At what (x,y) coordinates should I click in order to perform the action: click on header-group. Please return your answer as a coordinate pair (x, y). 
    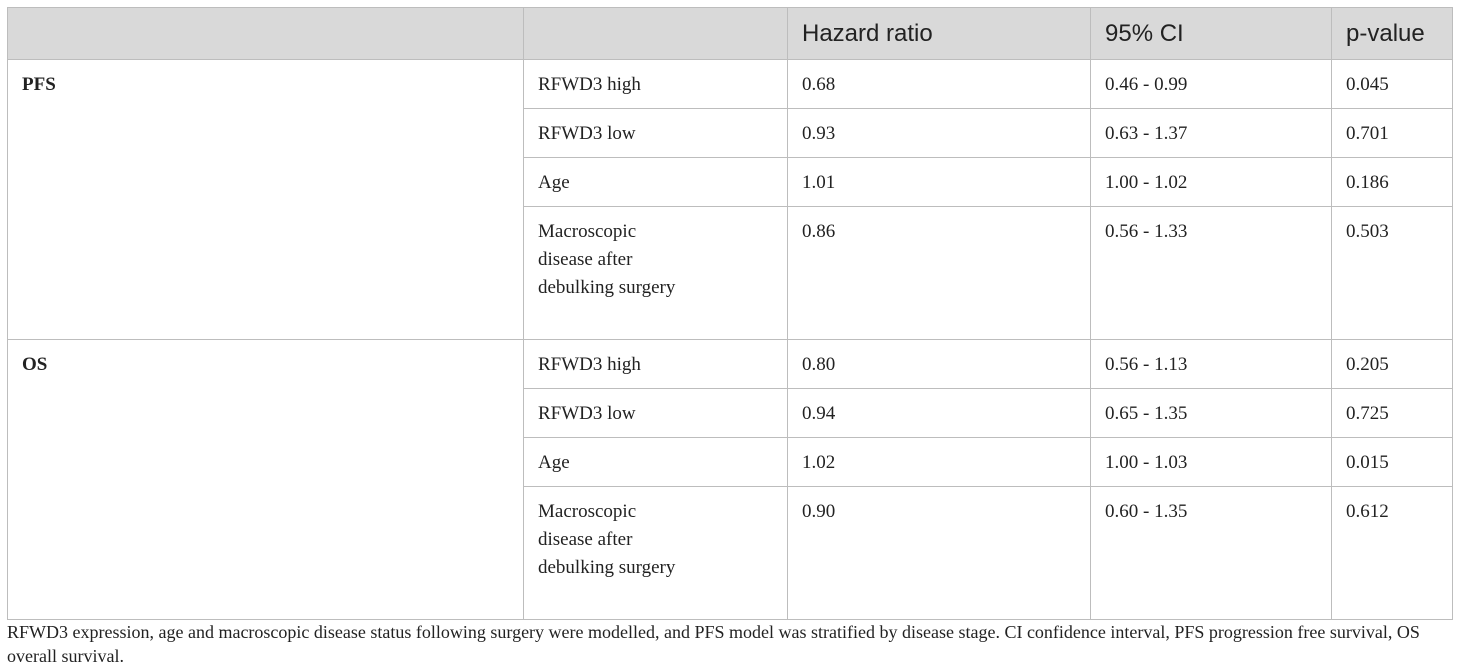
    Looking at the image, I should click on (265, 33).